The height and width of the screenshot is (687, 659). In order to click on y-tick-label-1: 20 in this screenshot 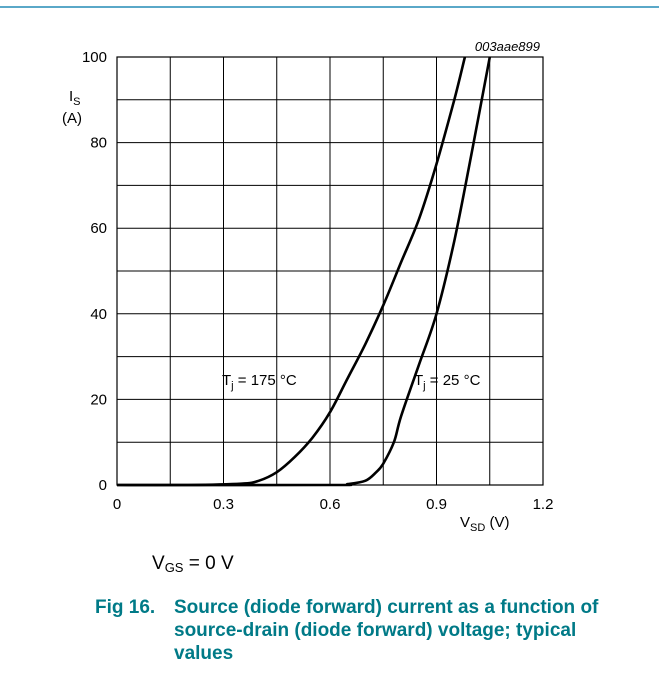, I will do `click(98, 399)`.